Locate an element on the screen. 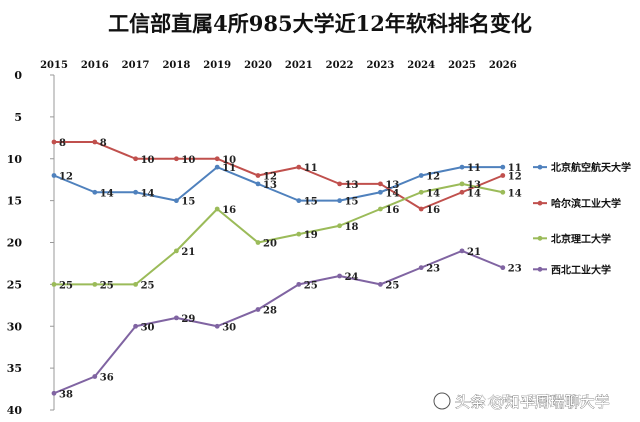  data-label-0-2019: 11 is located at coordinates (229, 168).